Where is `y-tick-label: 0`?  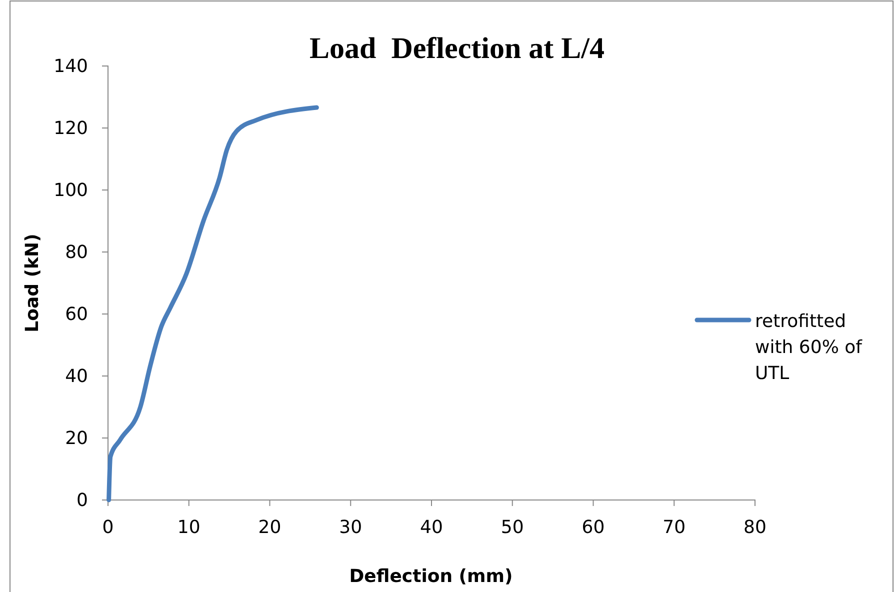
y-tick-label: 0 is located at coordinates (82, 500).